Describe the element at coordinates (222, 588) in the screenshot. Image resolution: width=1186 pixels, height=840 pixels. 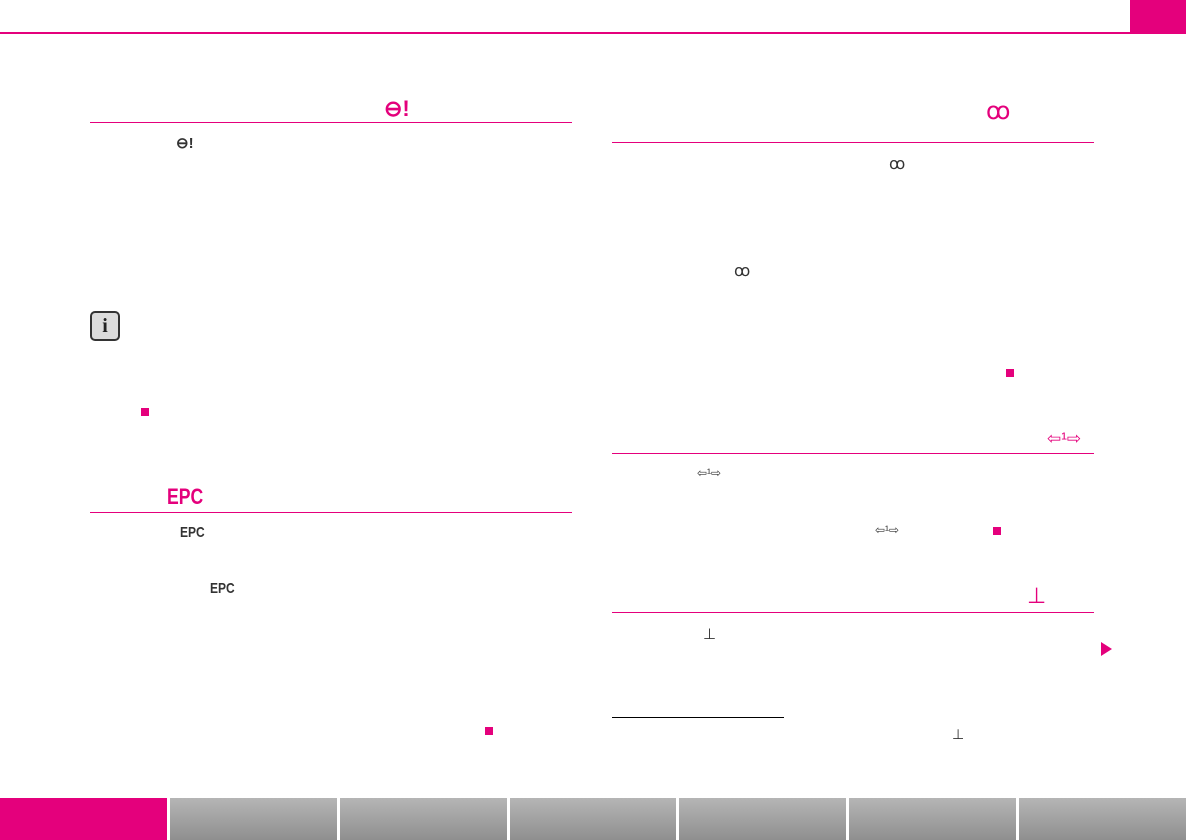
I see `epc-inline-icon-2: EPC` at that location.